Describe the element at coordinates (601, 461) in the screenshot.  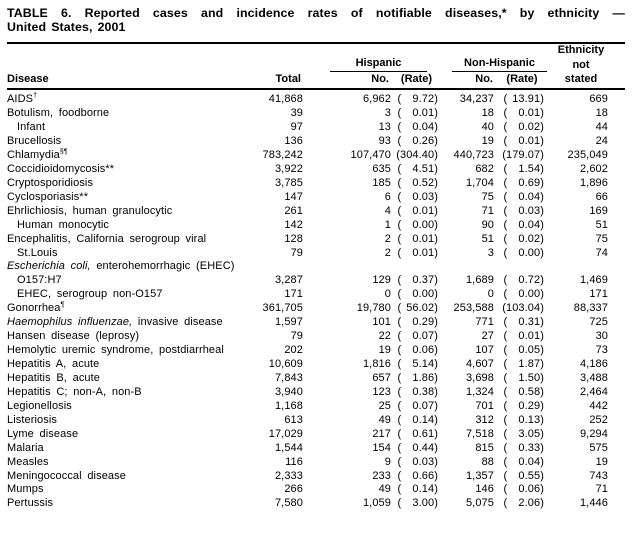
I see `ethnicity-not-stated-cell: 19` at that location.